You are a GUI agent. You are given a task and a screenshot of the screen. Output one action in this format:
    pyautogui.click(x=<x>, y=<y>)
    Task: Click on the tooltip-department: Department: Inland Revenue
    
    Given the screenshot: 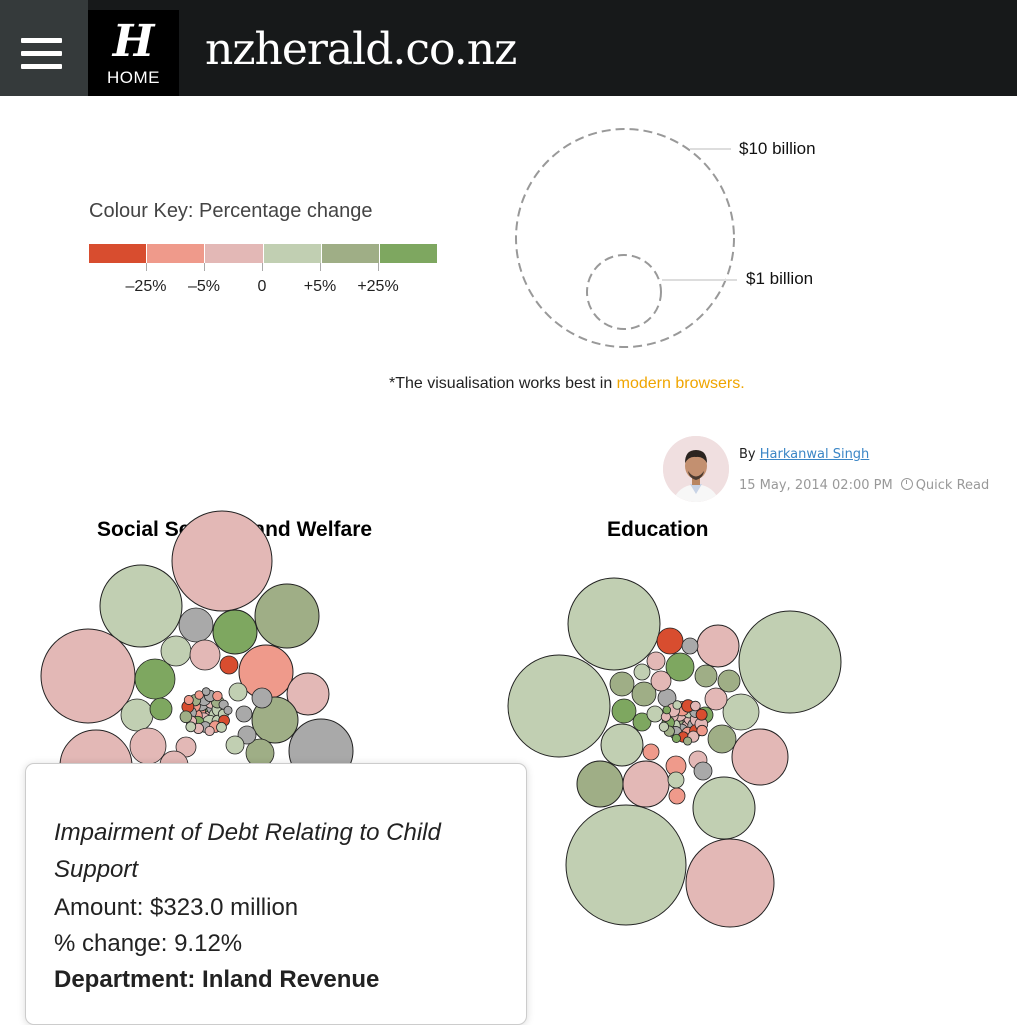 What is the action you would take?
    pyautogui.click(x=217, y=979)
    